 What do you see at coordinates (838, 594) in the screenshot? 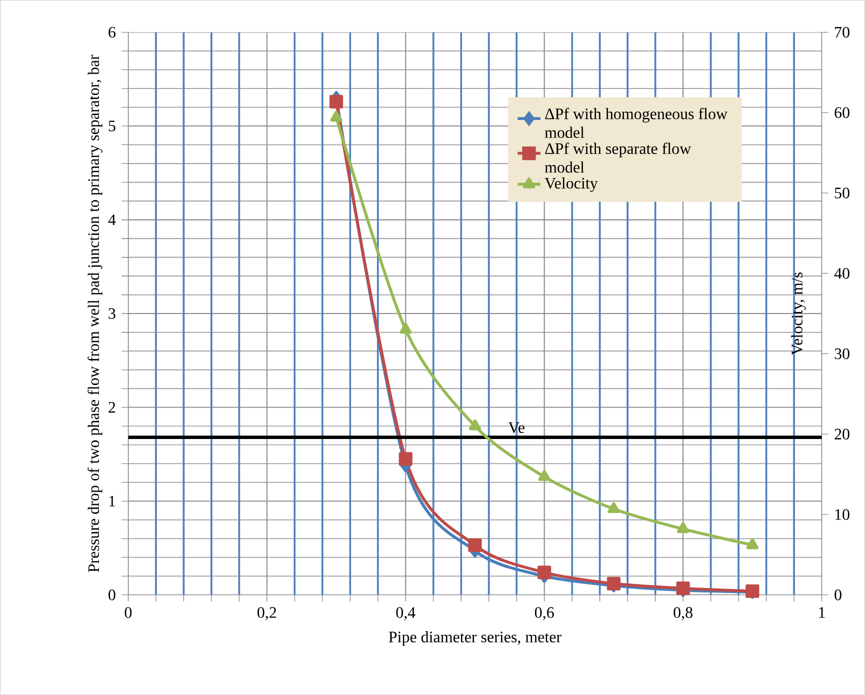
I see `y2-tick-label: 0` at bounding box center [838, 594].